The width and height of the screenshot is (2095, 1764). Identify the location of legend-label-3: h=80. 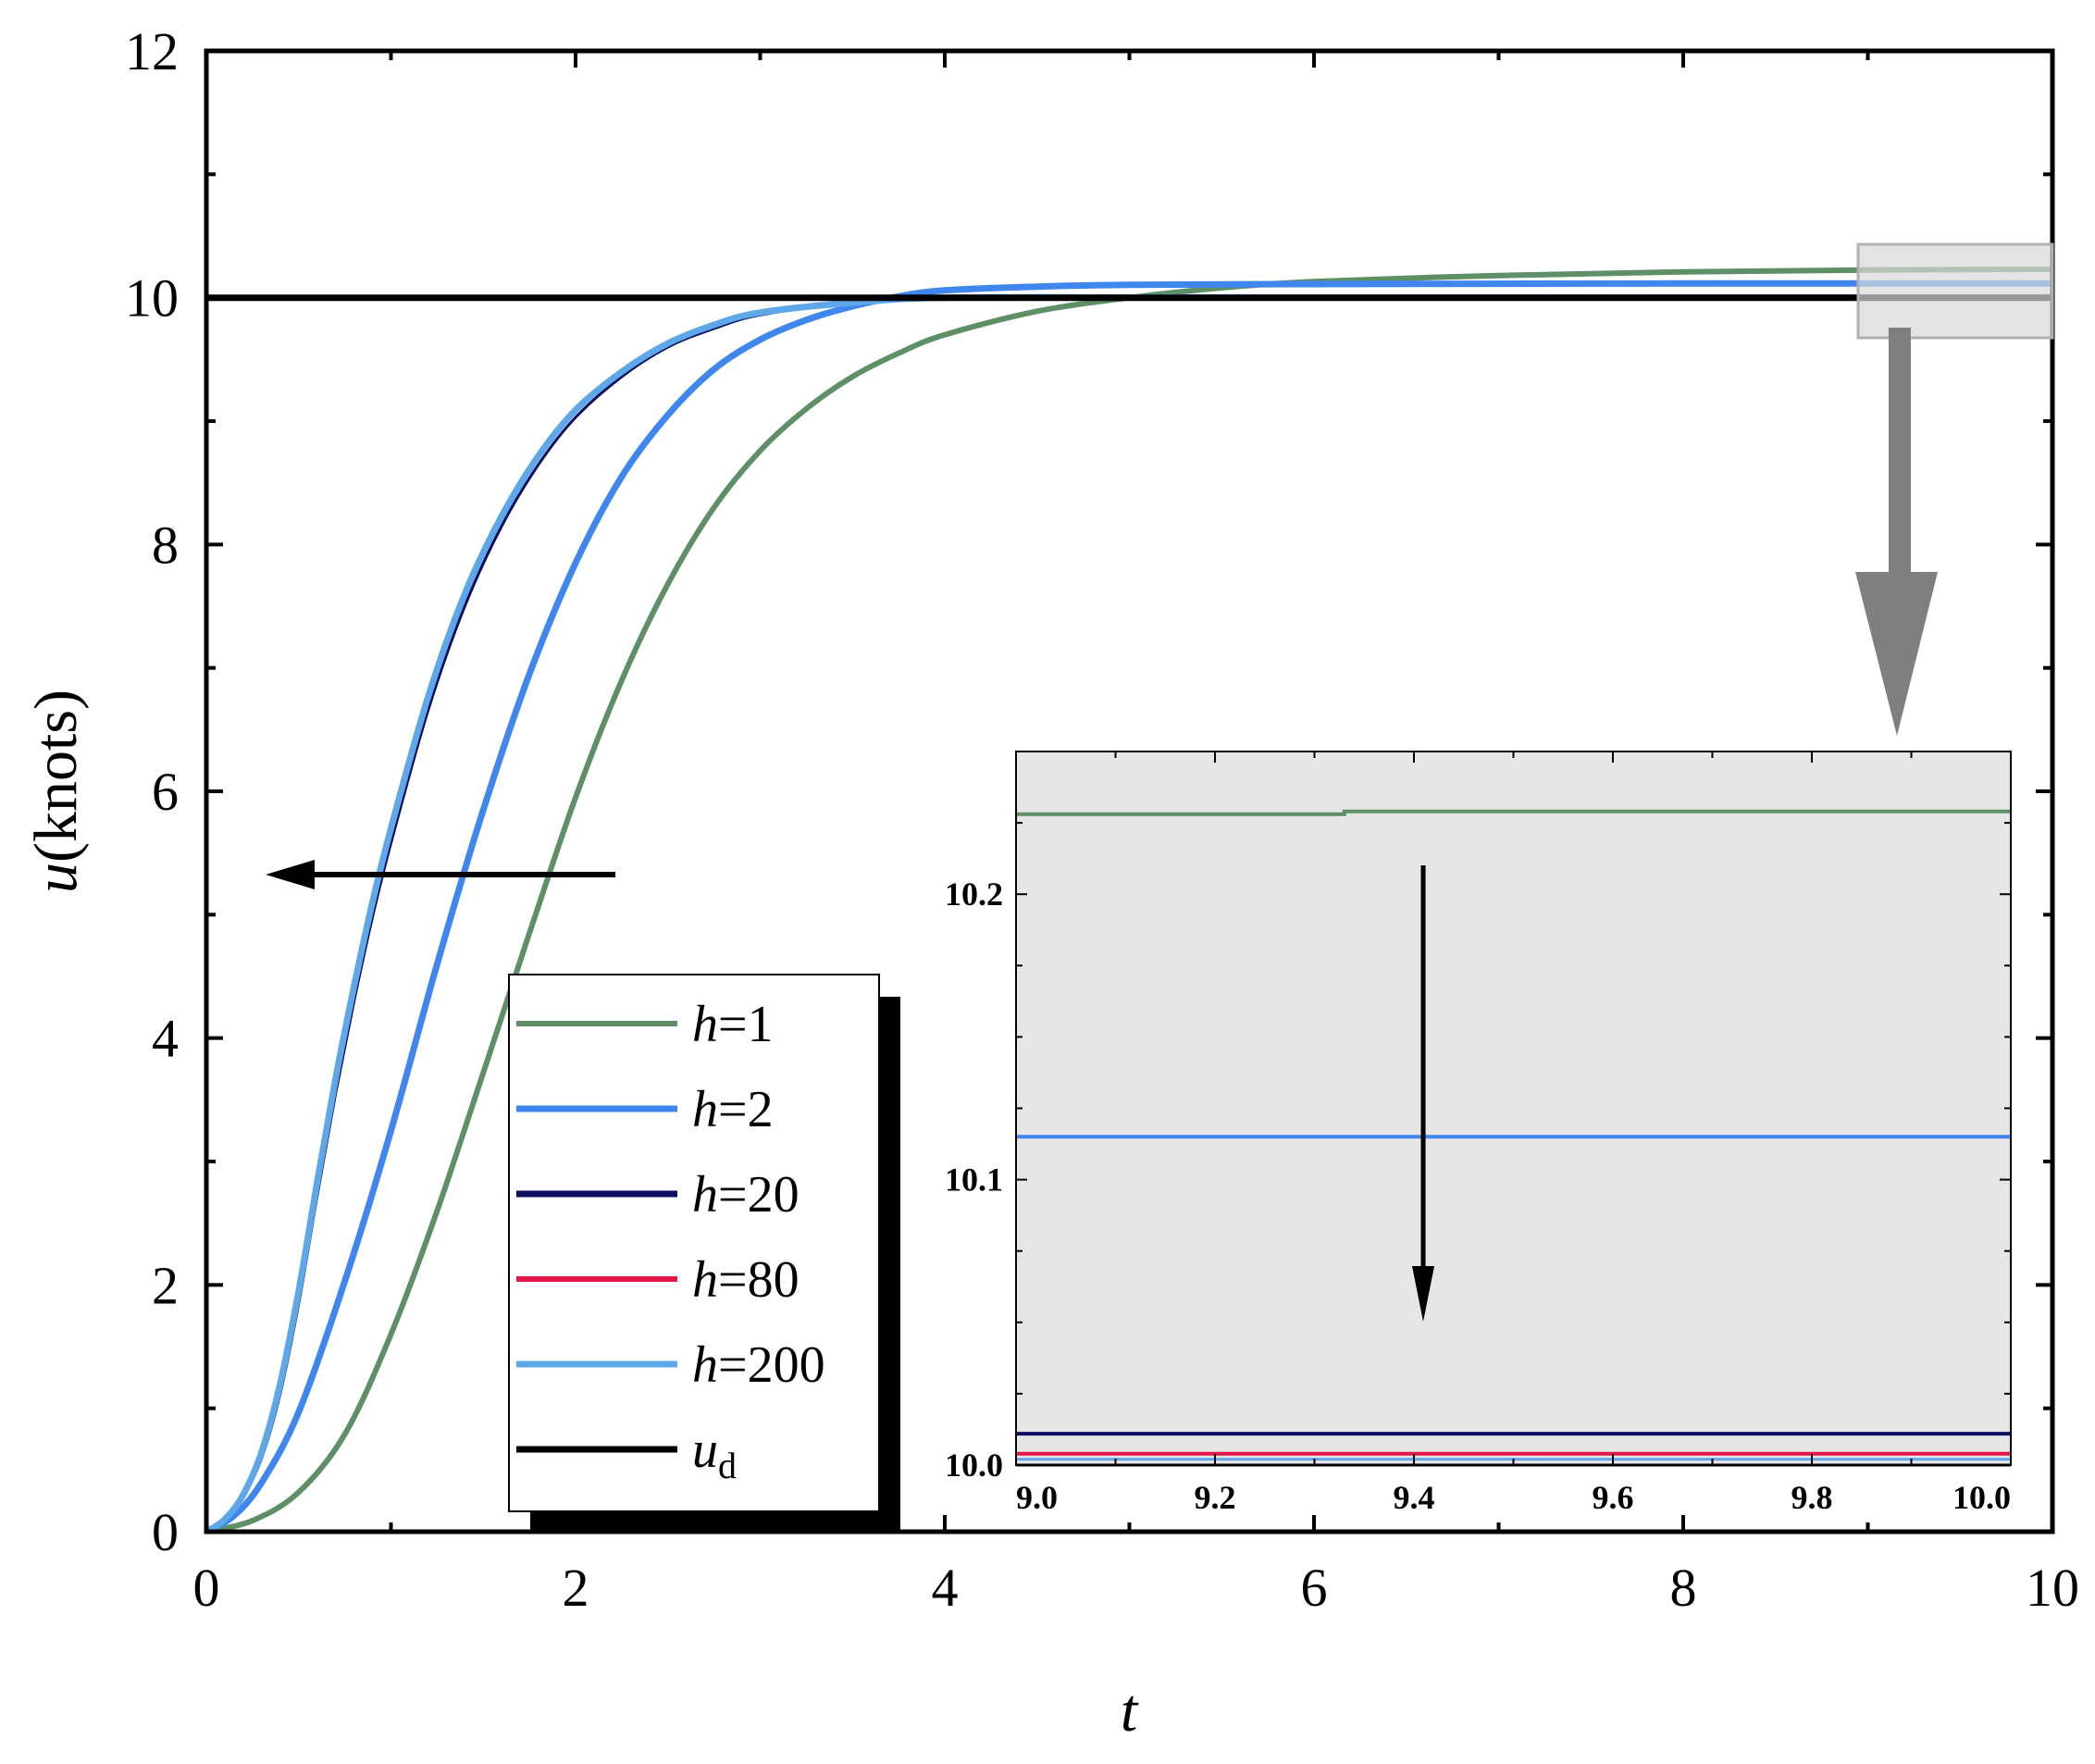
(746, 1280).